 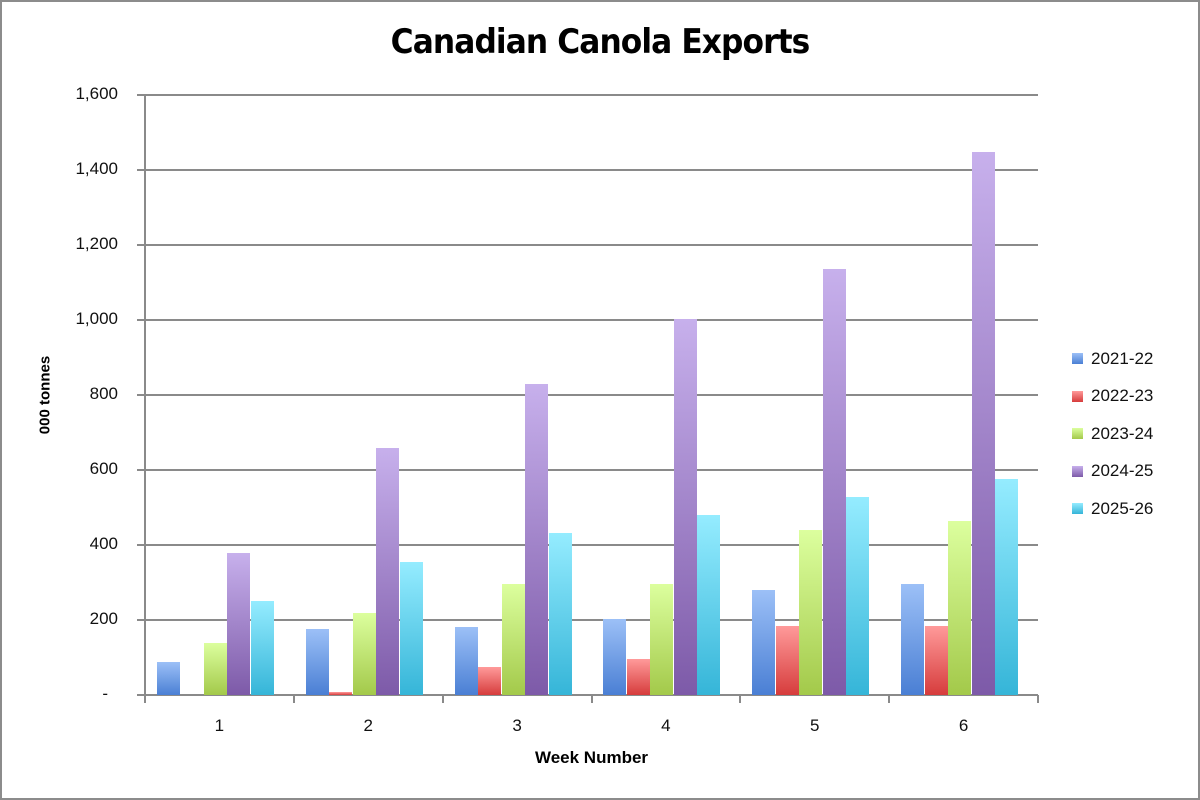 What do you see at coordinates (96, 93) in the screenshot?
I see `y-tick-label: 1,600` at bounding box center [96, 93].